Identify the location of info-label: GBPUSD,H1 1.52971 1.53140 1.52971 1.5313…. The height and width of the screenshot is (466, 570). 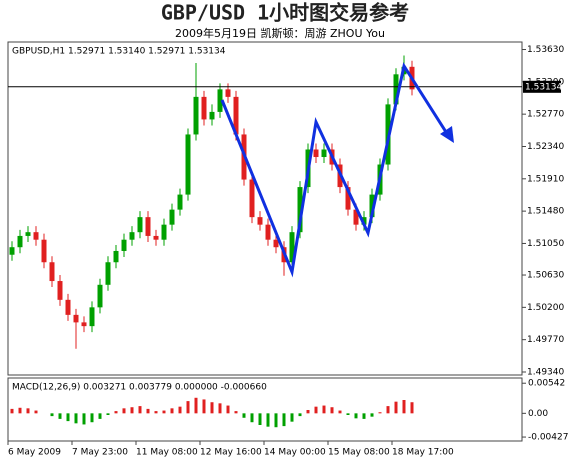
(119, 52).